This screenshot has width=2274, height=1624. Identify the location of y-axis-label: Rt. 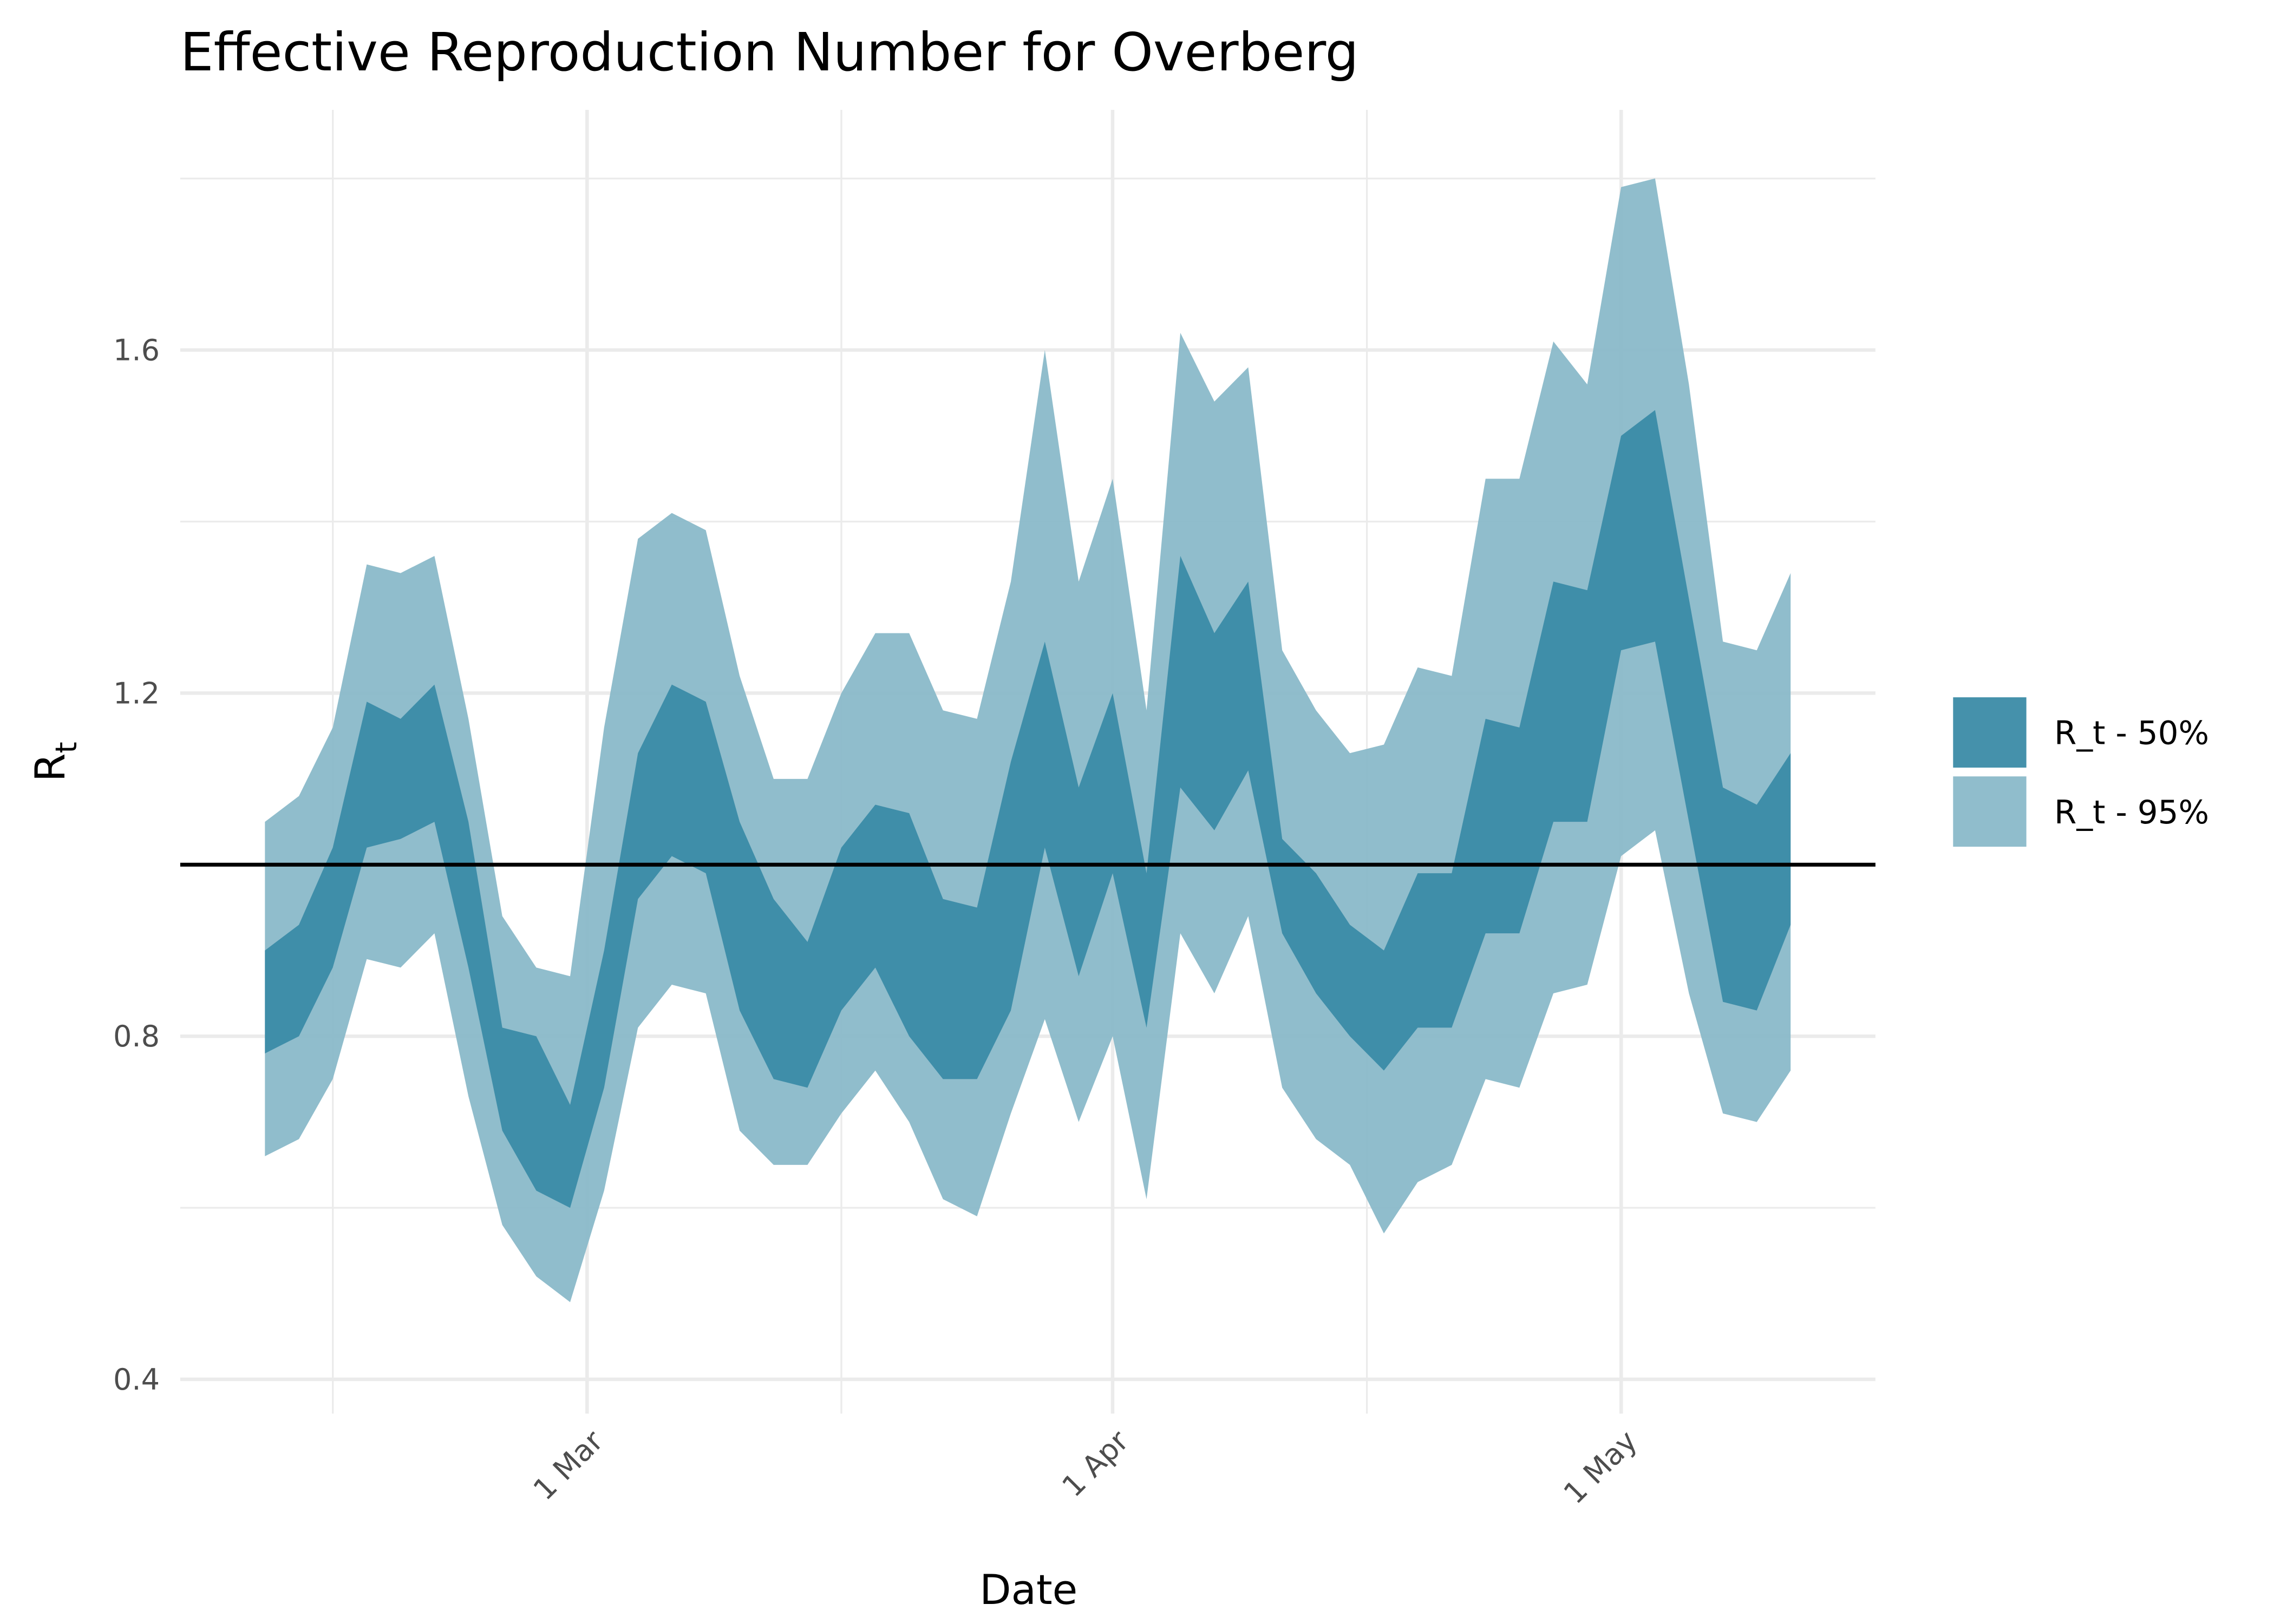
(55, 762).